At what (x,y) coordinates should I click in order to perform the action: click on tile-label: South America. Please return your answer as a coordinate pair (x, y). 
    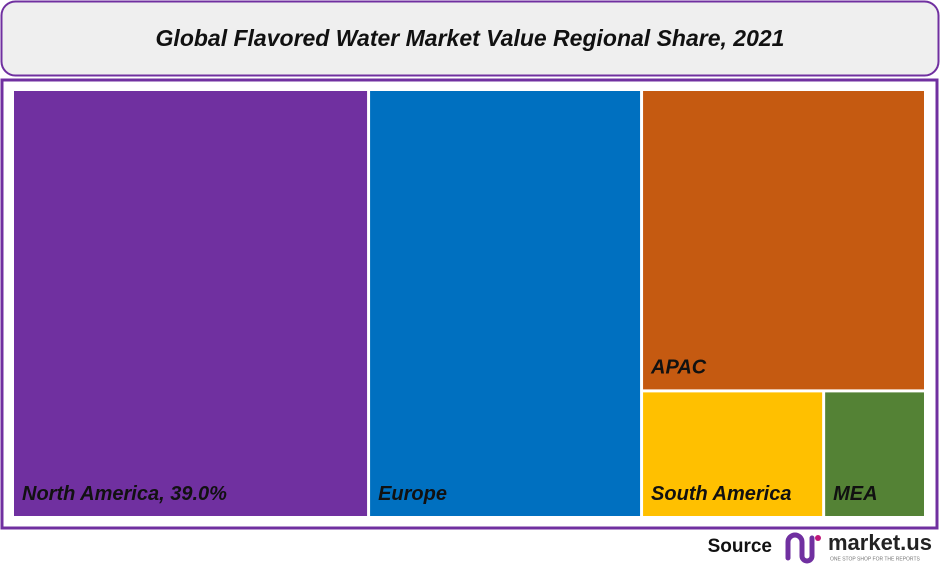
    Looking at the image, I should click on (721, 494).